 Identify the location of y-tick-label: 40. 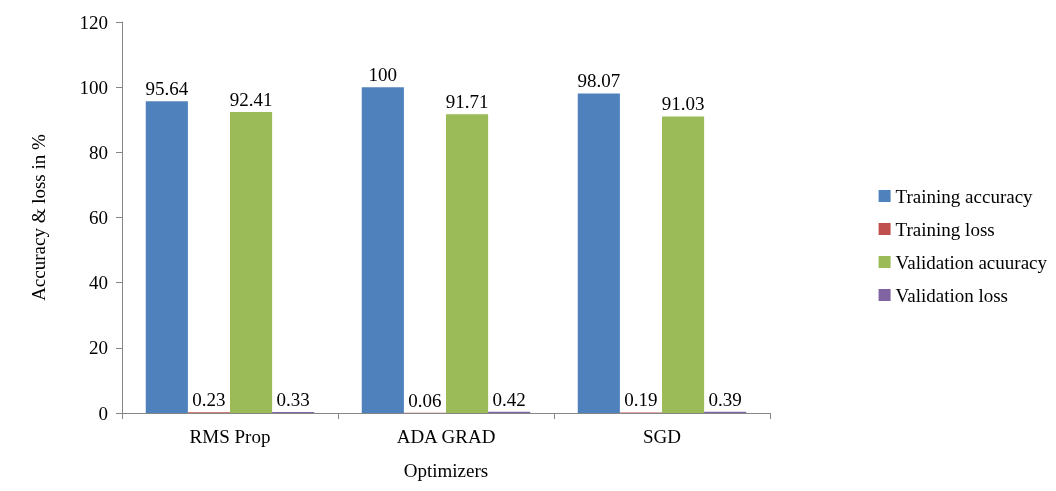
(98, 283).